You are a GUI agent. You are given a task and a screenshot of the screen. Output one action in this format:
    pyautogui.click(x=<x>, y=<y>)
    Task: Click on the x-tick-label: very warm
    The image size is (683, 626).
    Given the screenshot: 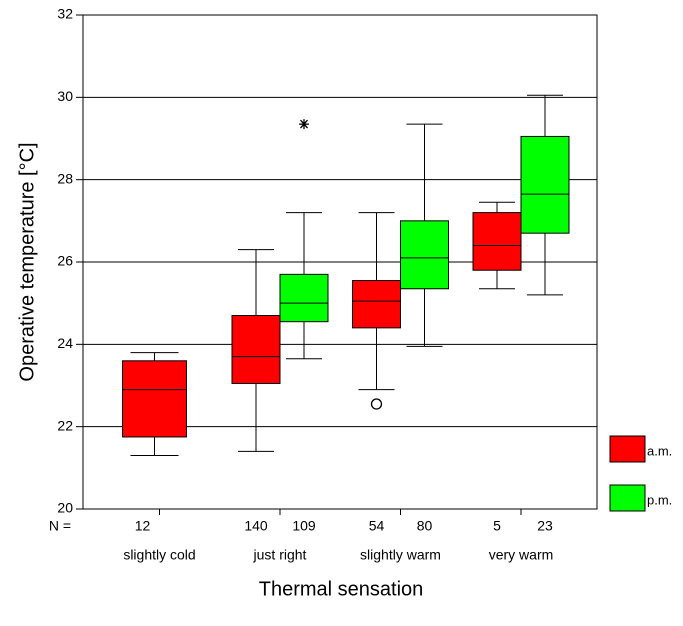 What is the action you would take?
    pyautogui.click(x=521, y=555)
    